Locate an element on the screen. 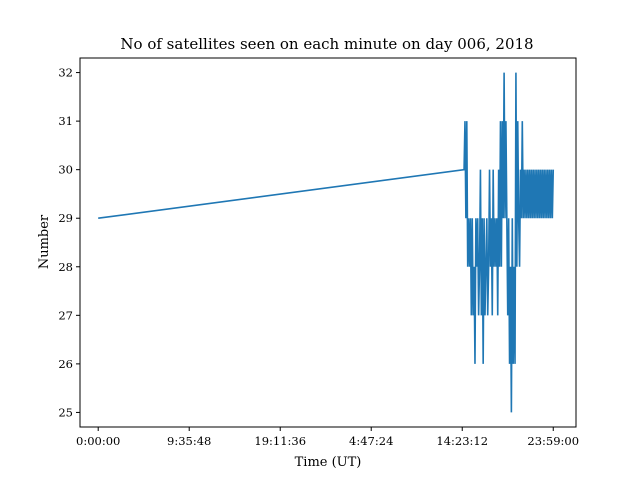 This screenshot has height=484, width=640. y-axis-label: Number is located at coordinates (44, 241).